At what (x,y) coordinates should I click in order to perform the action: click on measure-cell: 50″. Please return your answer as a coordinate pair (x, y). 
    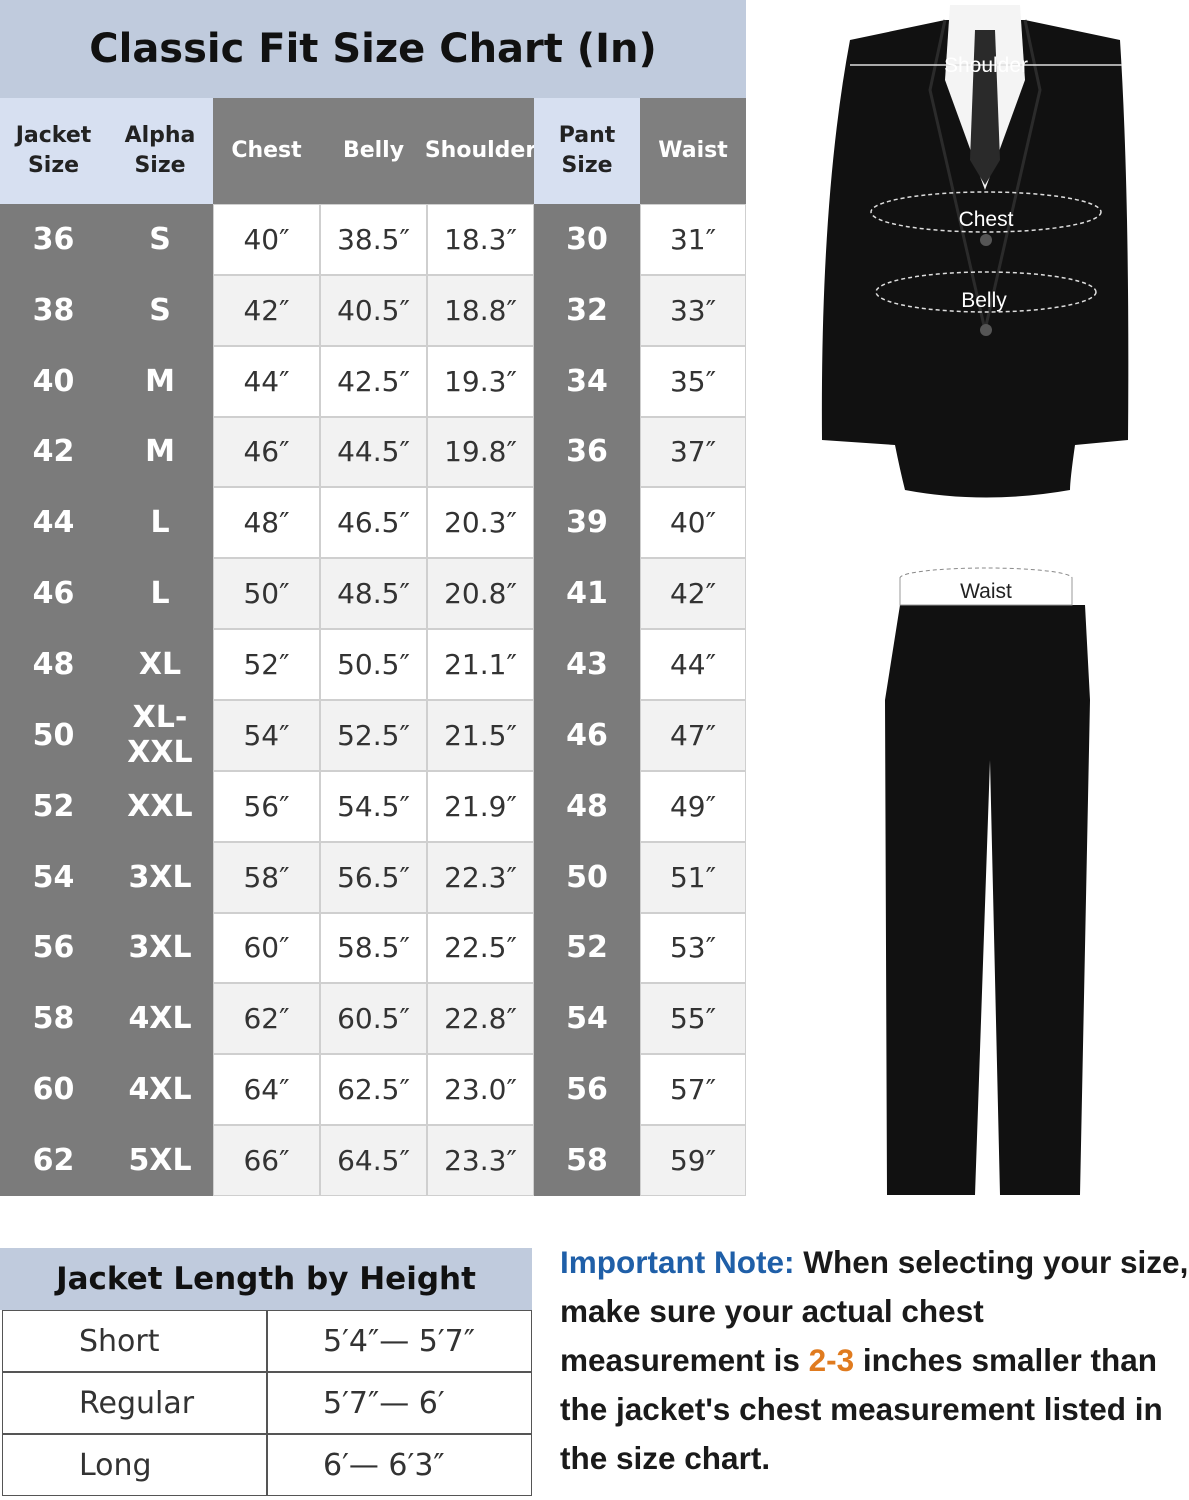
    Looking at the image, I should click on (266, 594).